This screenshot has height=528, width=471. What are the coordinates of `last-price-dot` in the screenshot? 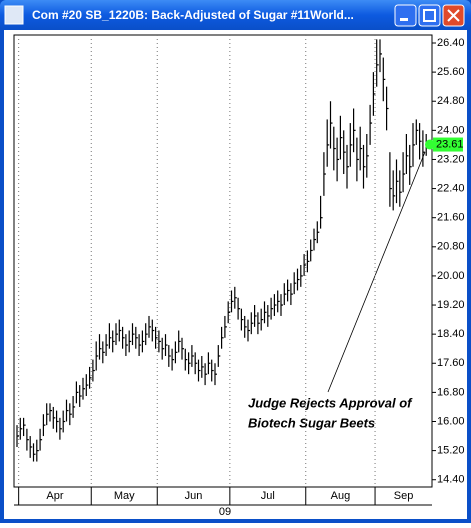 It's located at (430, 144).